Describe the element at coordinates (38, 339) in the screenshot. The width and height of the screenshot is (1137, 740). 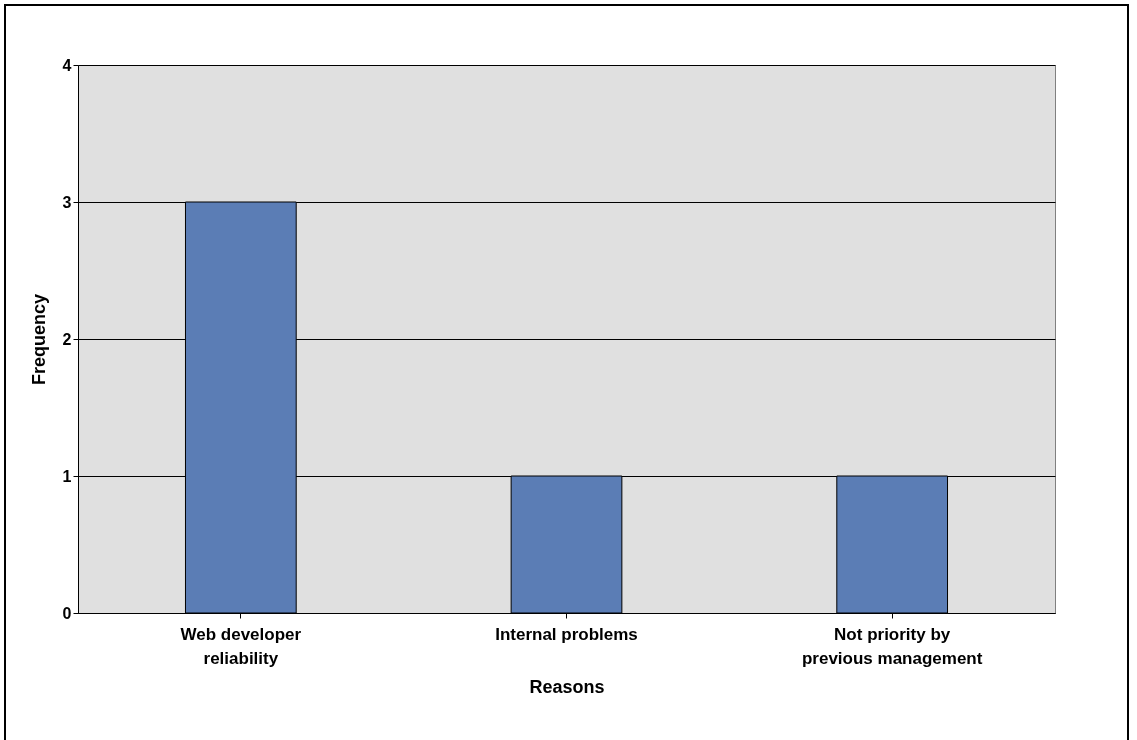
I see `y-axis-title: Frequency` at that location.